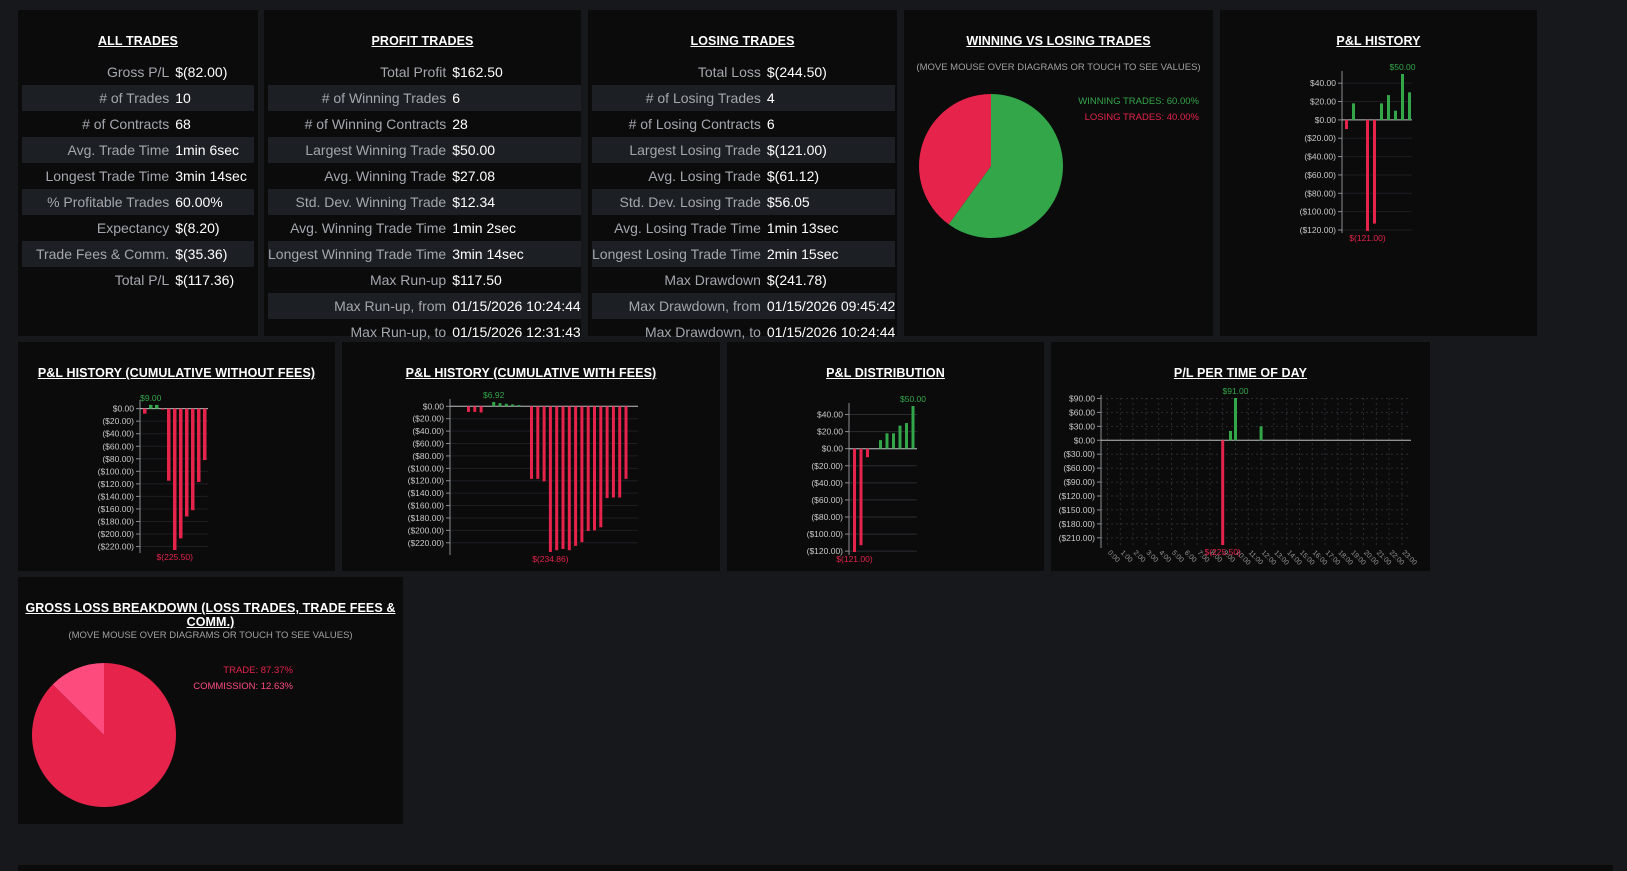  I want to click on losing-trades-row: Max Drawdown, to 01/15/2026 10:24:44, so click(743, 332).